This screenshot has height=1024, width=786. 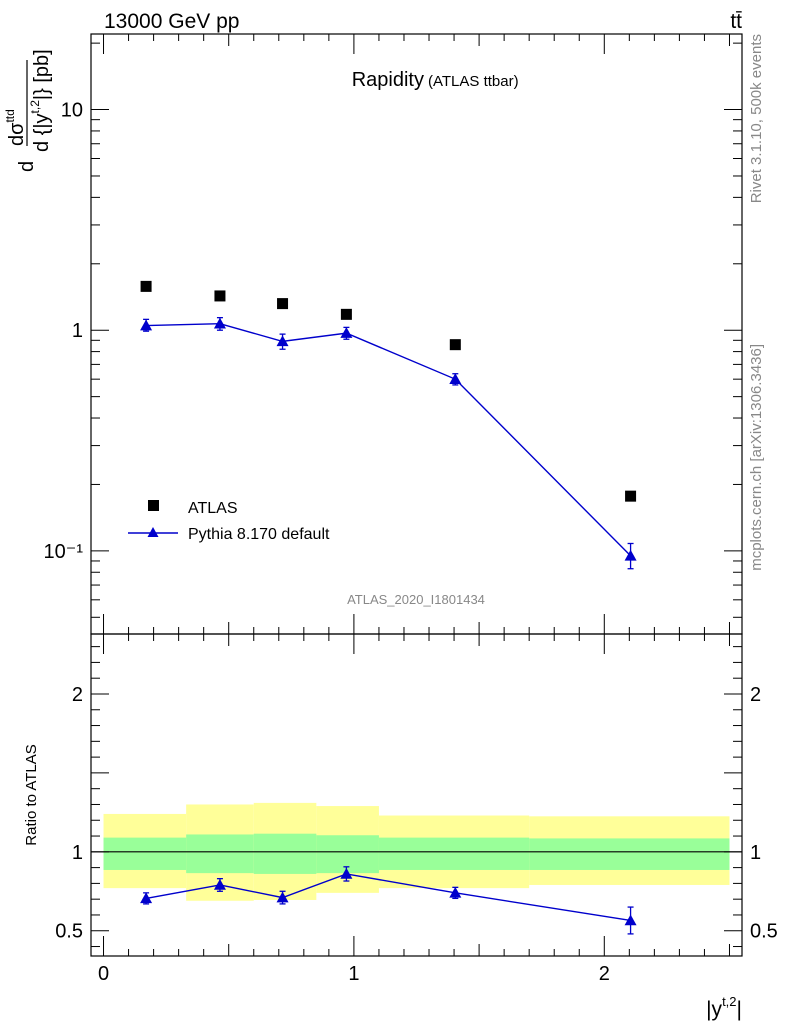 What do you see at coordinates (416, 599) in the screenshot?
I see `analysis-label: ATLAS_2020_I1801434` at bounding box center [416, 599].